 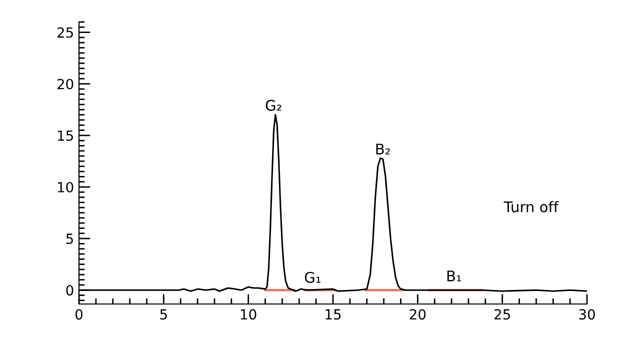 I want to click on y-tick-label: 10, so click(x=66, y=187).